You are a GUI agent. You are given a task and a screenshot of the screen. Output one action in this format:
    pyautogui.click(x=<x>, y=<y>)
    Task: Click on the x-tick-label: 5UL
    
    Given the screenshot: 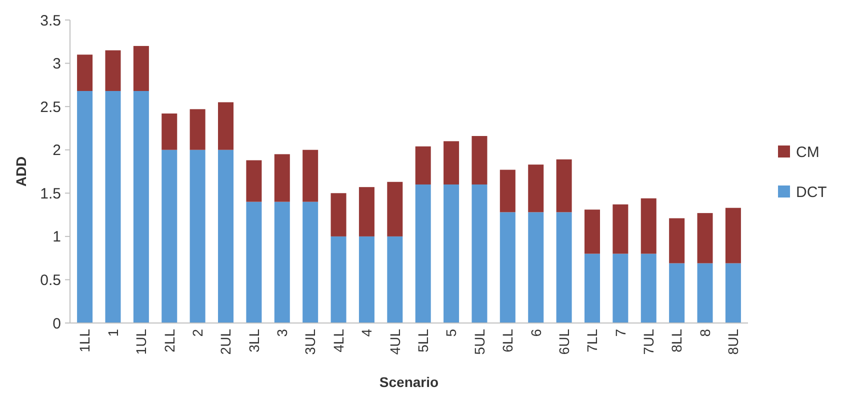 What is the action you would take?
    pyautogui.click(x=479, y=341)
    